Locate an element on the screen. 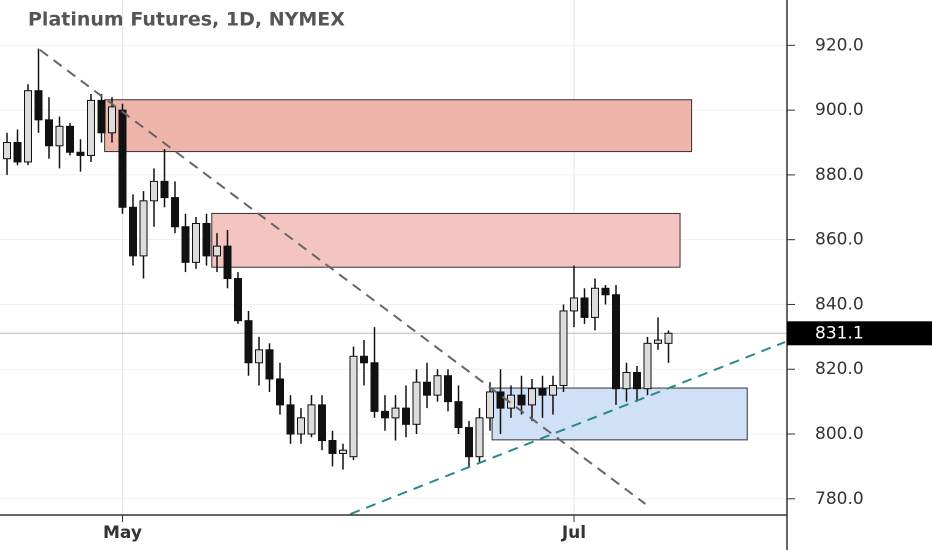  x-tick-label: Jul is located at coordinates (573, 533).